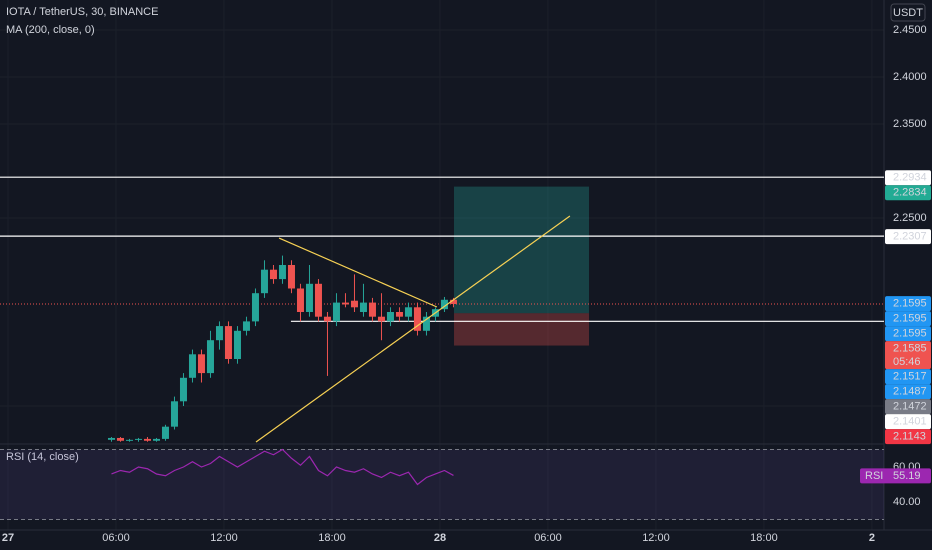  What do you see at coordinates (82, 12) in the screenshot?
I see `symbol-title: IOTA / TetherUS, 30, BINANCE` at bounding box center [82, 12].